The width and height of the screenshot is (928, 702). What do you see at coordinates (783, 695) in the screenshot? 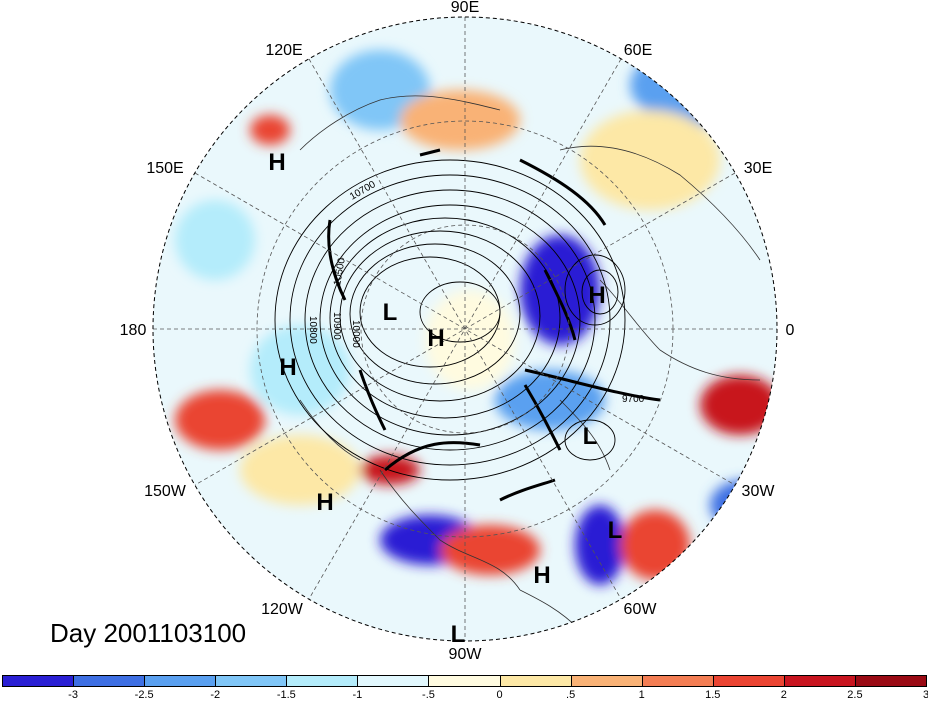
I see `colorbar-tick-label: 2` at bounding box center [783, 695].